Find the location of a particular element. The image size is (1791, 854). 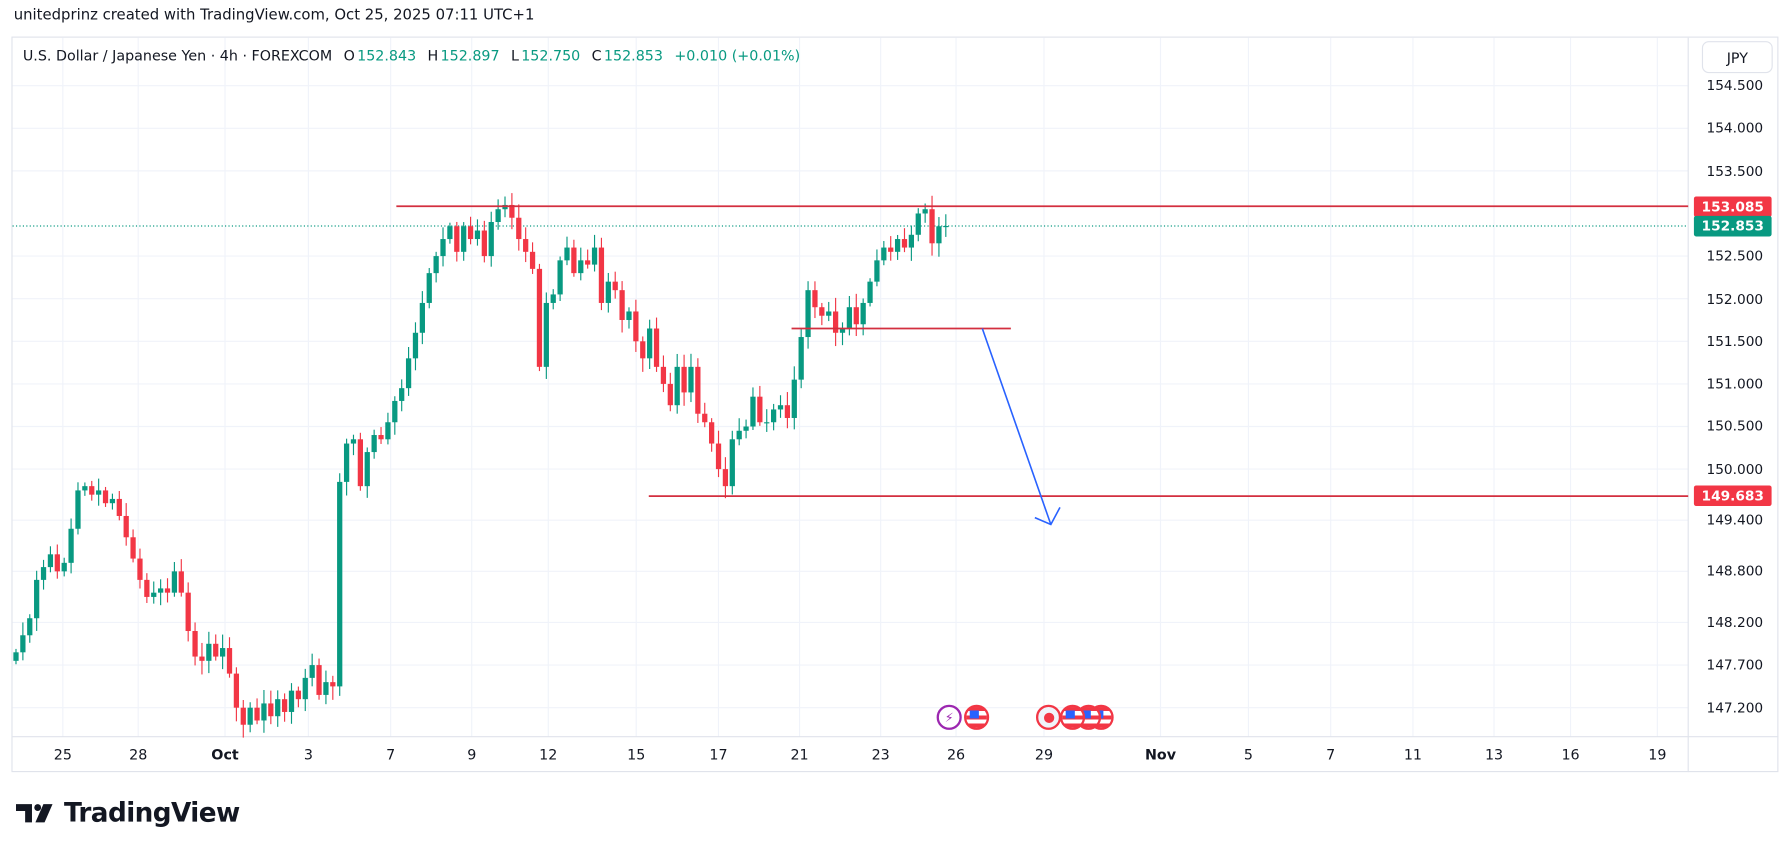

current-price-tag: 152.853 is located at coordinates (1732, 226).